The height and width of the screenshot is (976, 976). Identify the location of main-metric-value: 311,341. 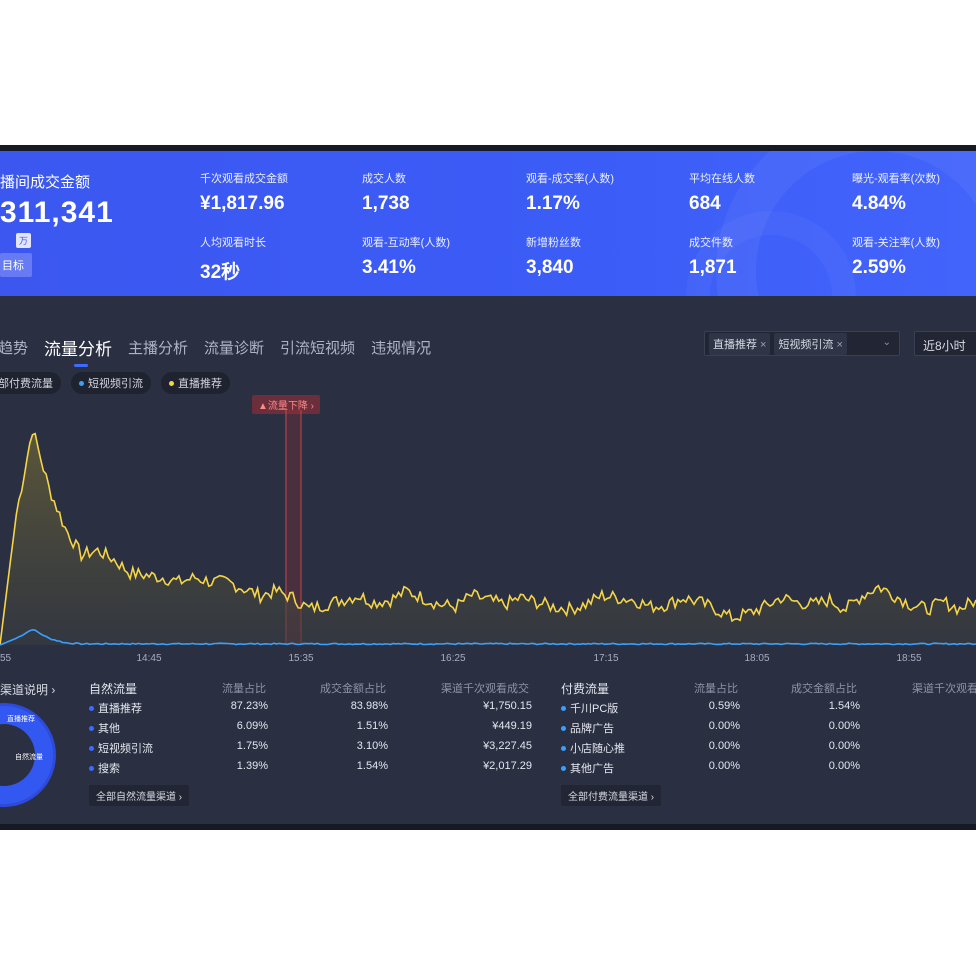
(57, 212).